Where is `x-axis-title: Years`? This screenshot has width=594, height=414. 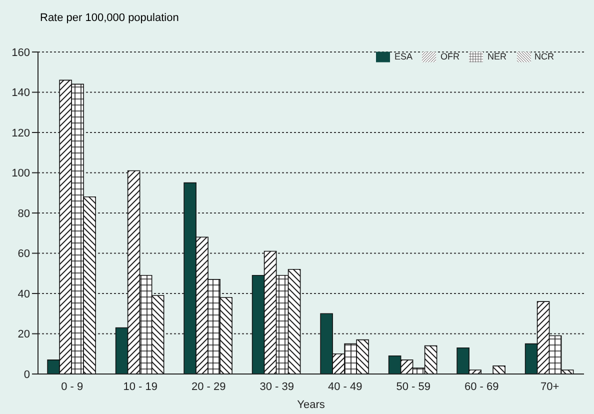 x-axis-title: Years is located at coordinates (311, 405).